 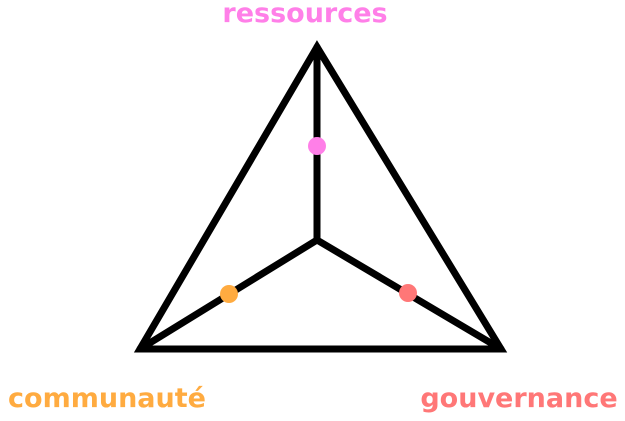 I want to click on node-dot-gouvernance, so click(x=408, y=293).